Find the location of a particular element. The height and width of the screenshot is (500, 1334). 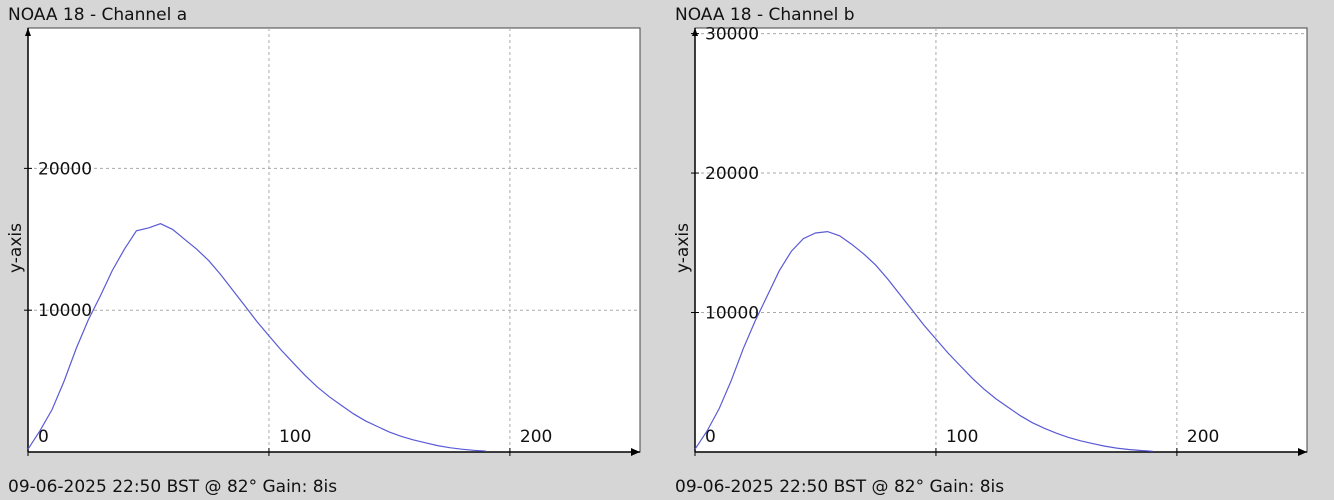

y-tick-label: 30000 is located at coordinates (732, 35).